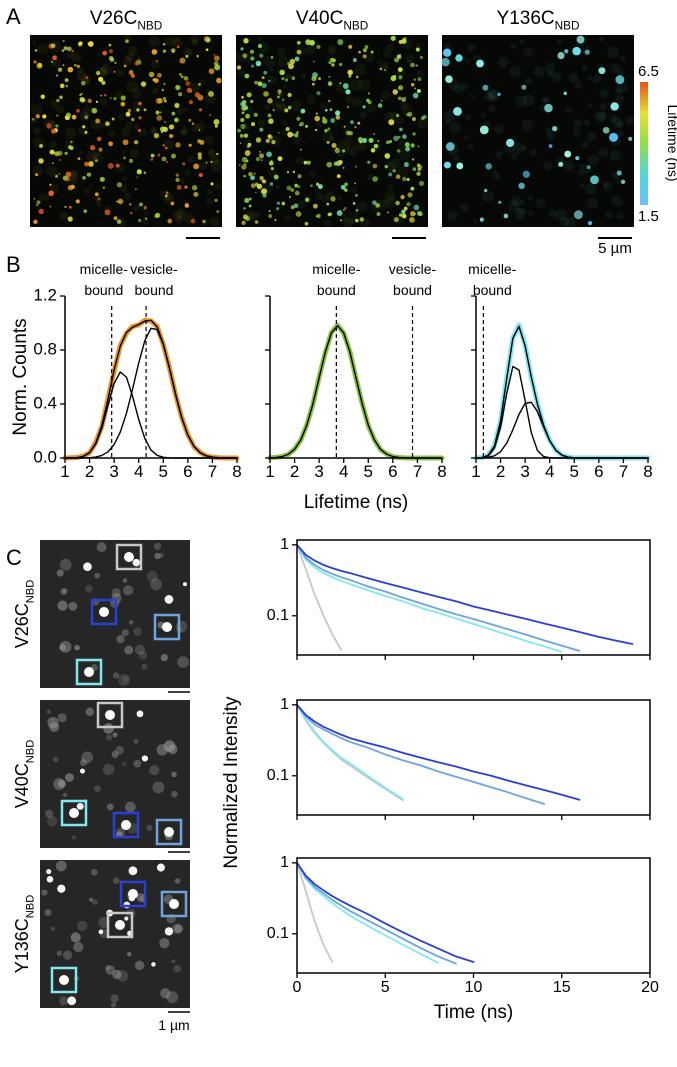 This screenshot has height=1067, width=677. Describe the element at coordinates (104, 269) in the screenshot. I see `reference-label-line: micelle-` at that location.